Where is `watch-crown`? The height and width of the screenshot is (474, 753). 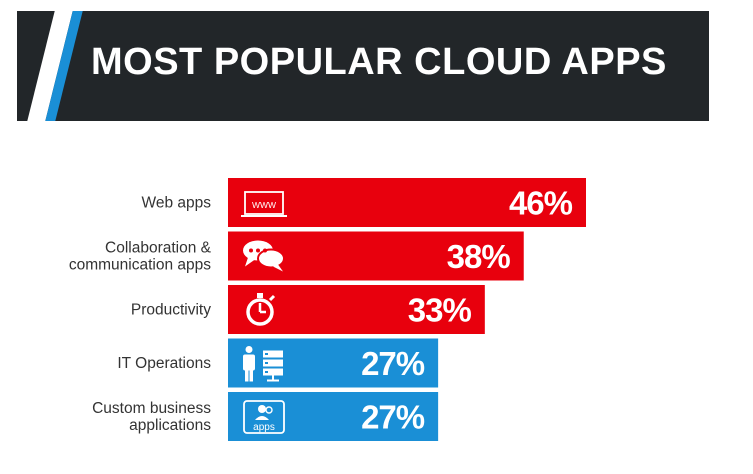 watch-crown is located at coordinates (260, 295).